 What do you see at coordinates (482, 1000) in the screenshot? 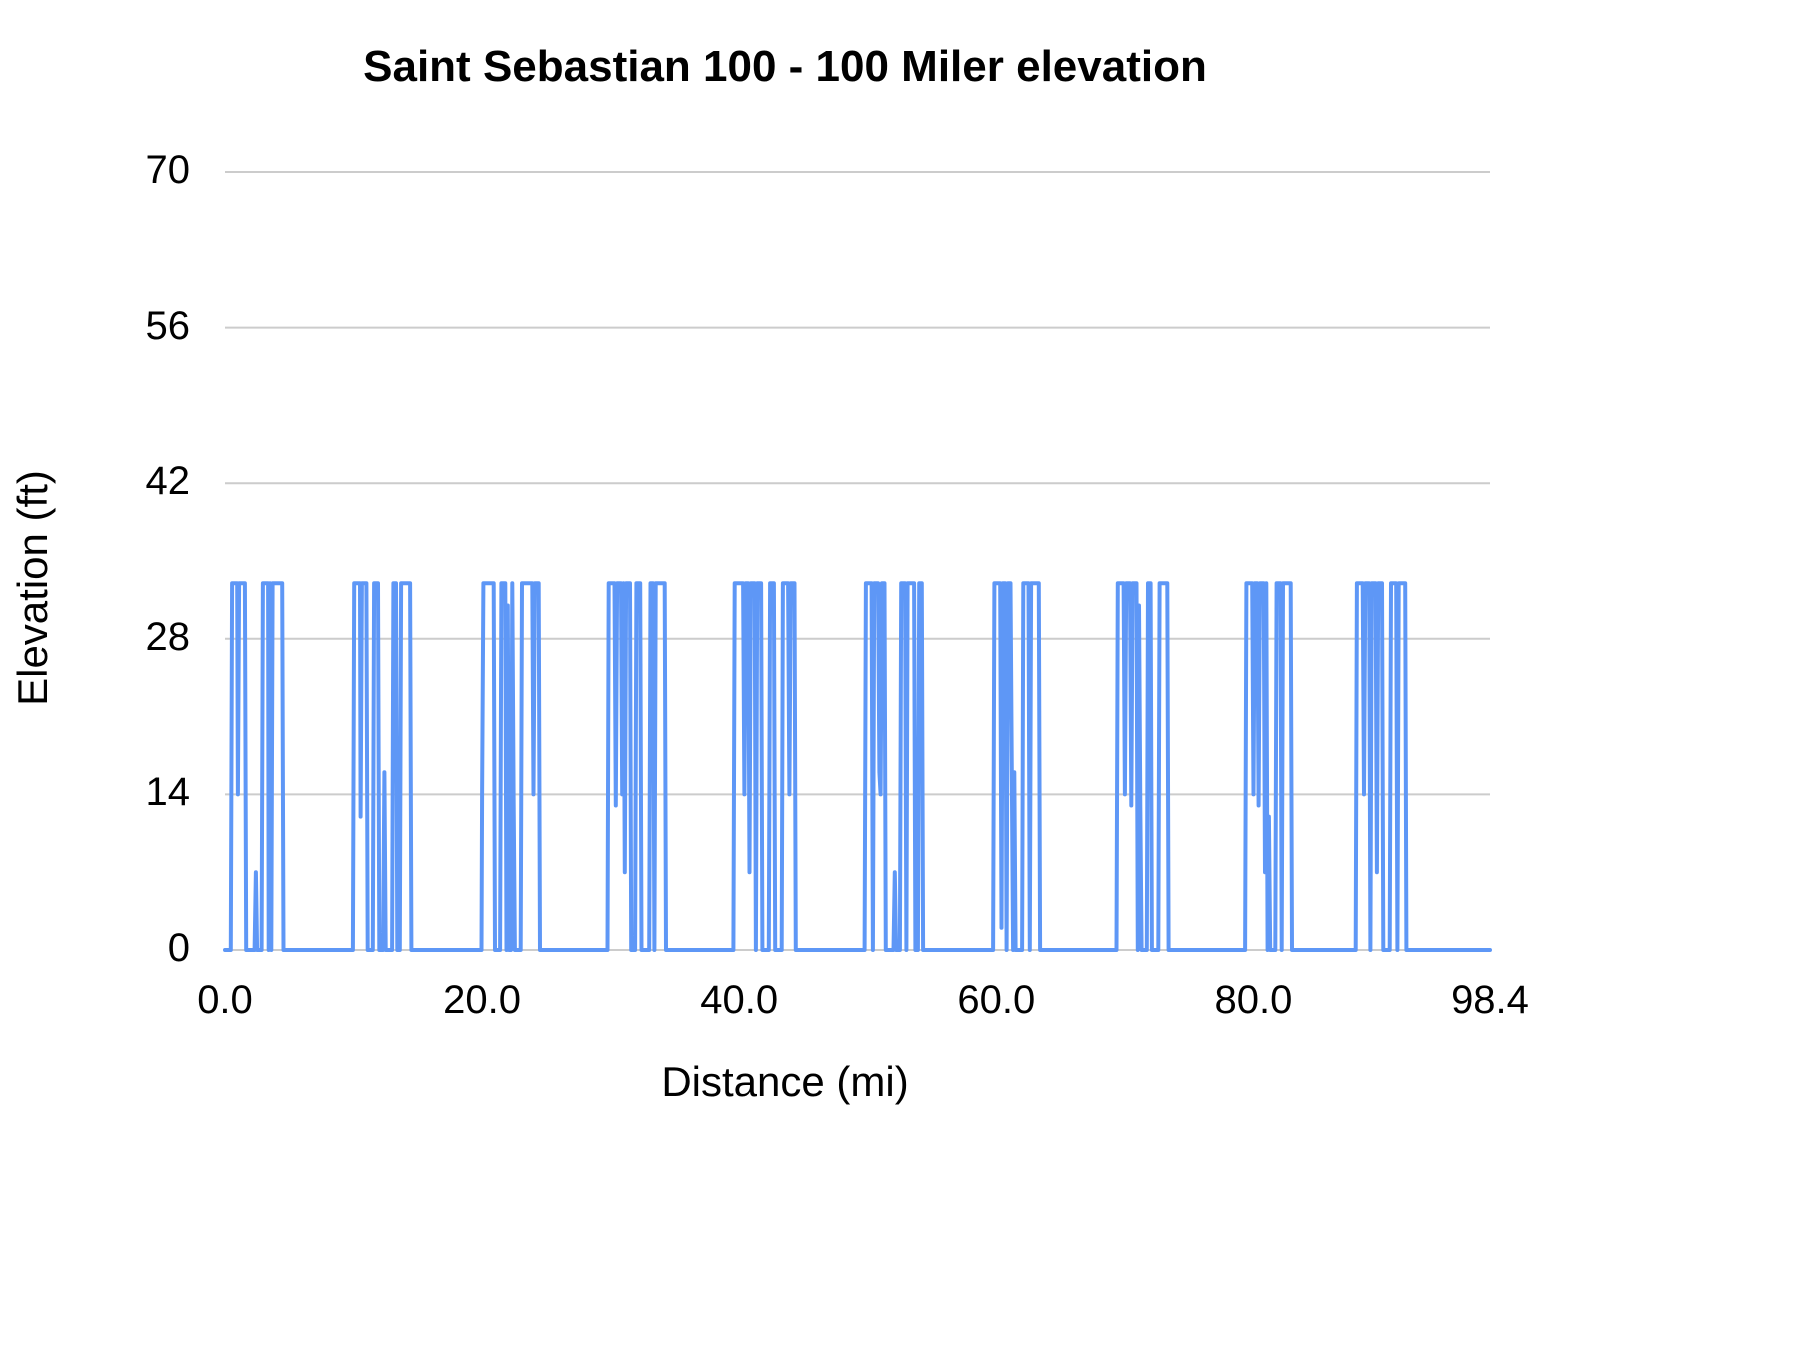
I see `x-tick-label: 20.0` at bounding box center [482, 1000].